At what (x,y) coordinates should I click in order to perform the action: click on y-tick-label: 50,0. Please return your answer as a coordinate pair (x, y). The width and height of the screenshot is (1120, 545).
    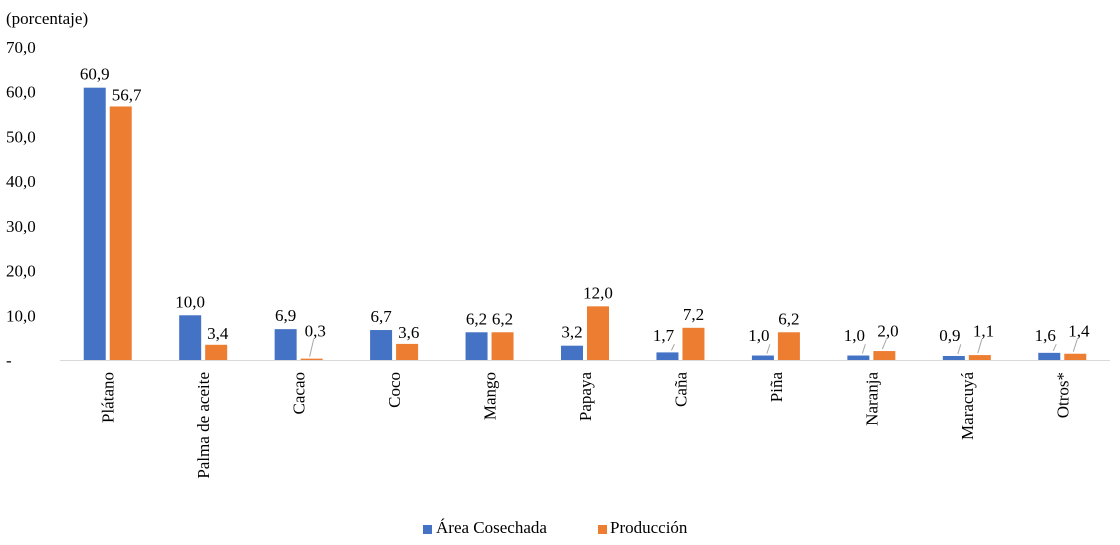
    Looking at the image, I should click on (21, 136).